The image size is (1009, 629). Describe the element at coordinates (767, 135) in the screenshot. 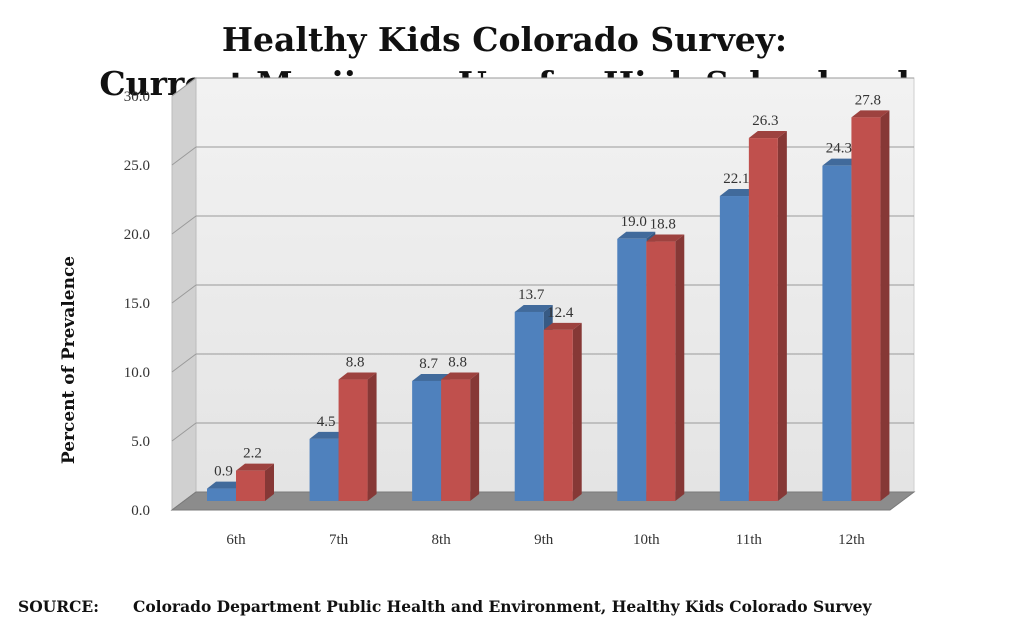

I see `bar-top-2015-11th` at that location.